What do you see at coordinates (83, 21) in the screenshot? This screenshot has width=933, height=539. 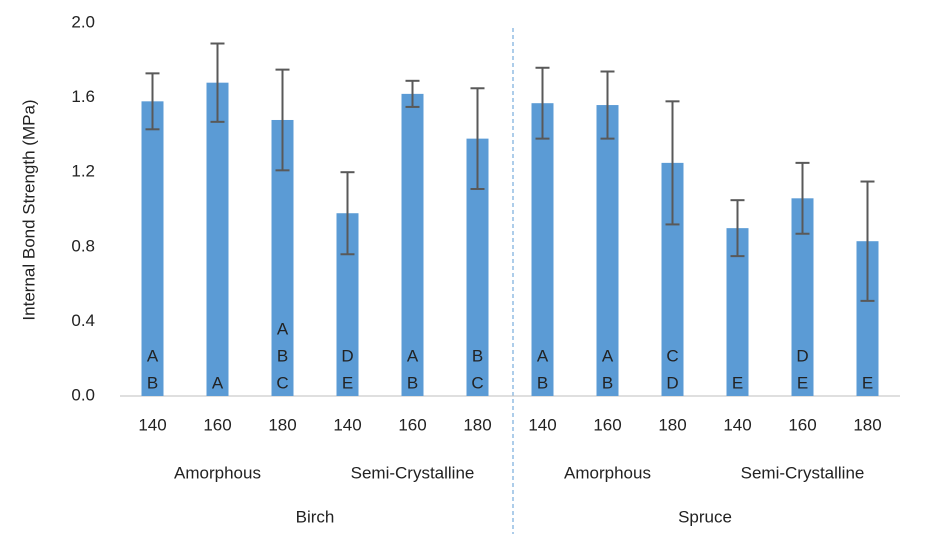 I see `y-tick-label: 2.0` at bounding box center [83, 21].